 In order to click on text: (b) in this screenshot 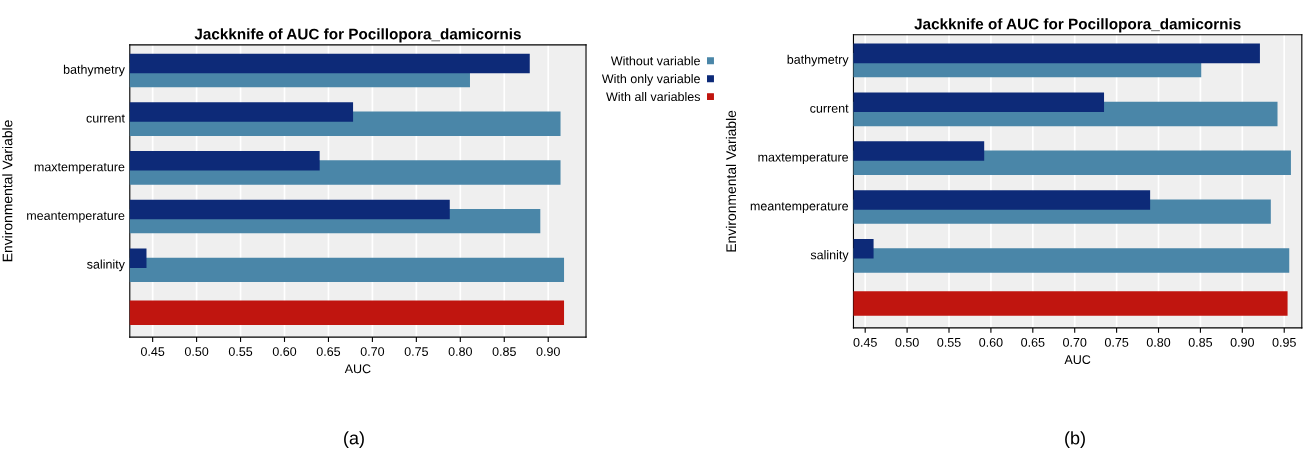, I will do `click(1075, 439)`.